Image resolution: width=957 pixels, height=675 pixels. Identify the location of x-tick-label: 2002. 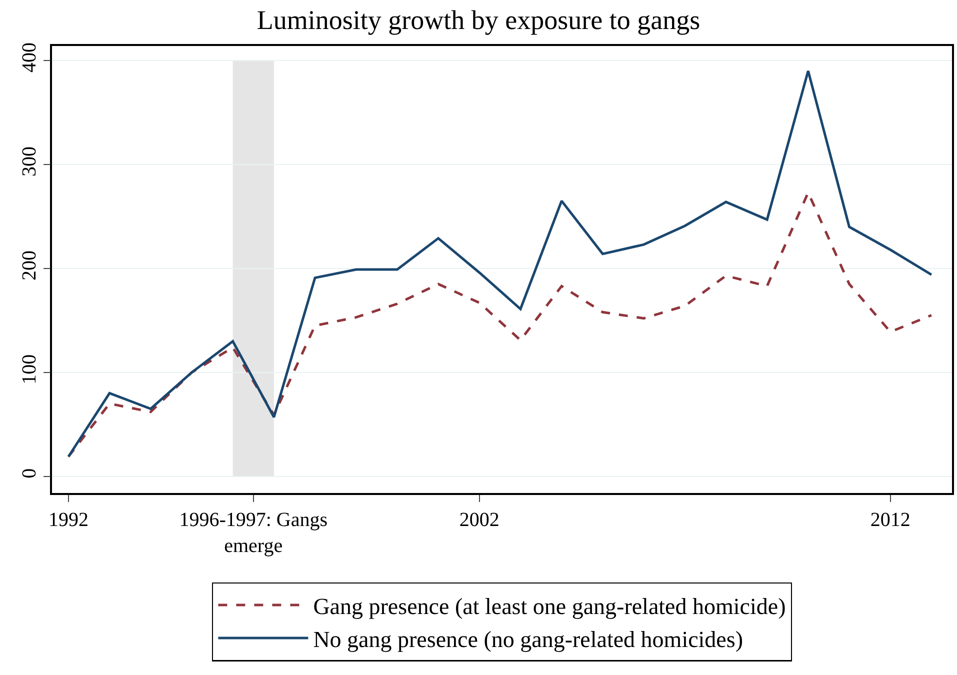
(479, 519).